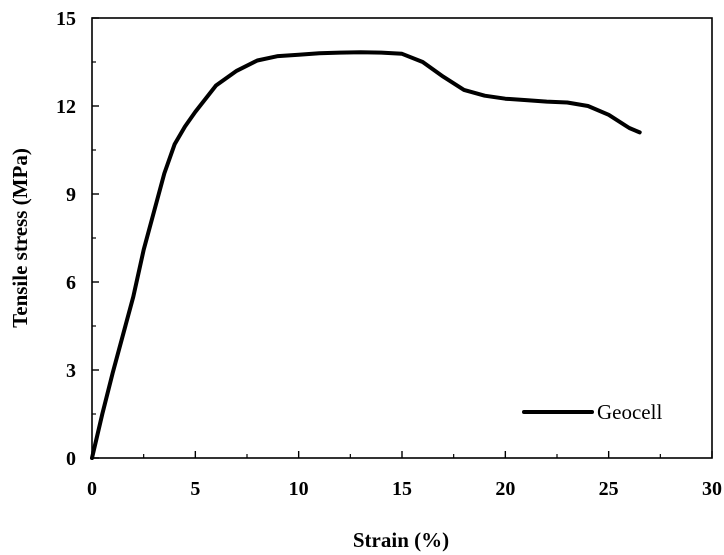  I want to click on x-tick-label: 30, so click(712, 489).